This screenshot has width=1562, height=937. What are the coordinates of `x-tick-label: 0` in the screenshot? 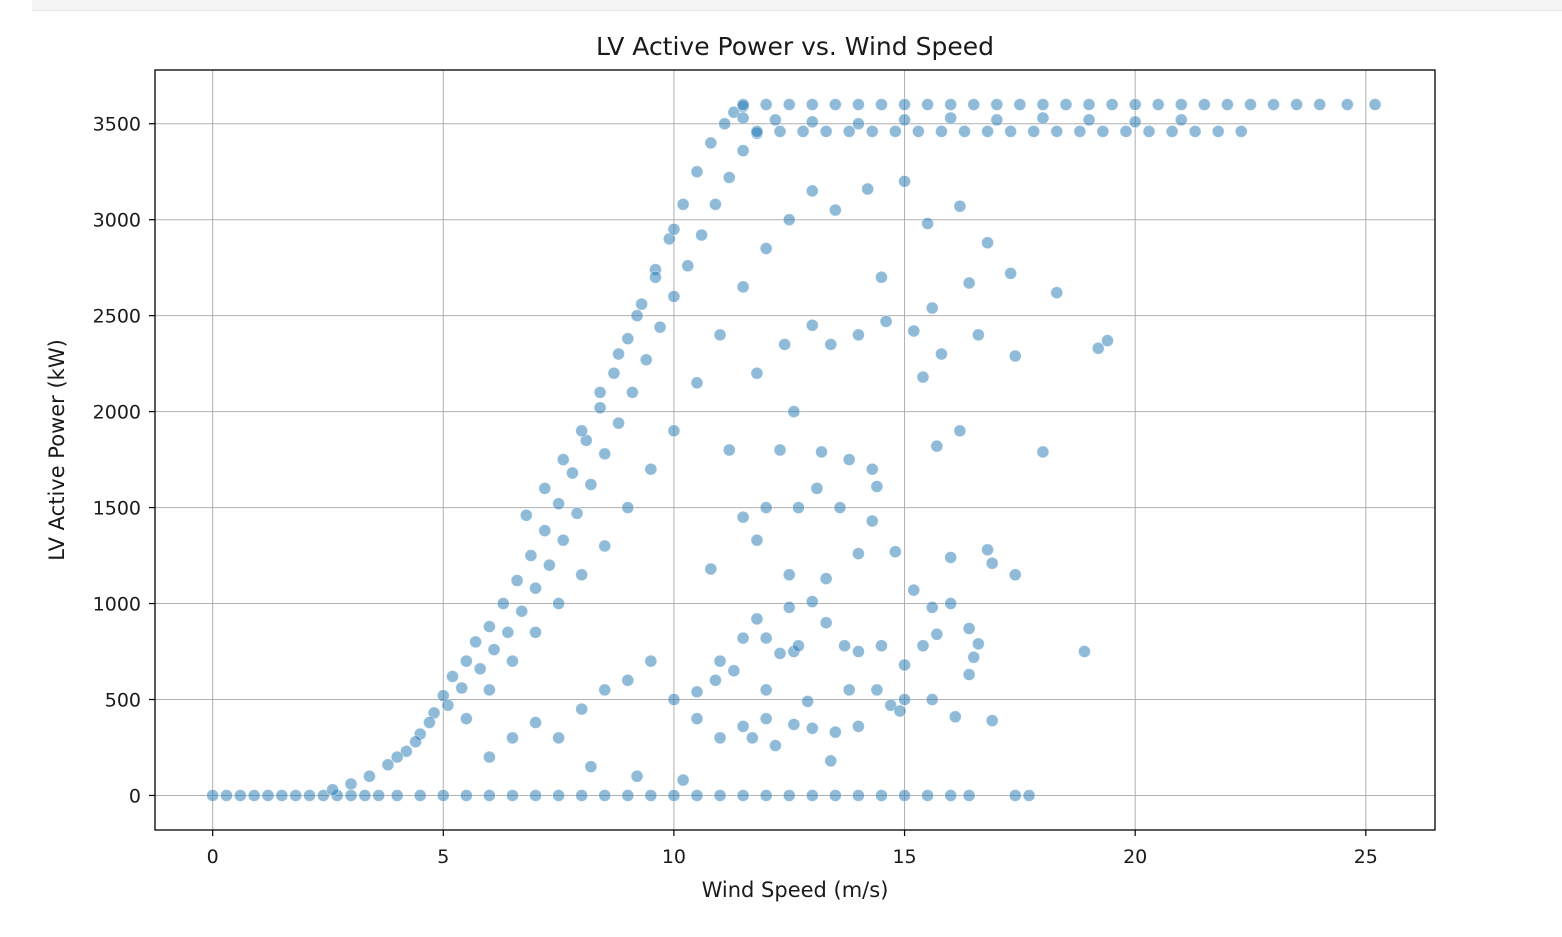 It's located at (213, 857).